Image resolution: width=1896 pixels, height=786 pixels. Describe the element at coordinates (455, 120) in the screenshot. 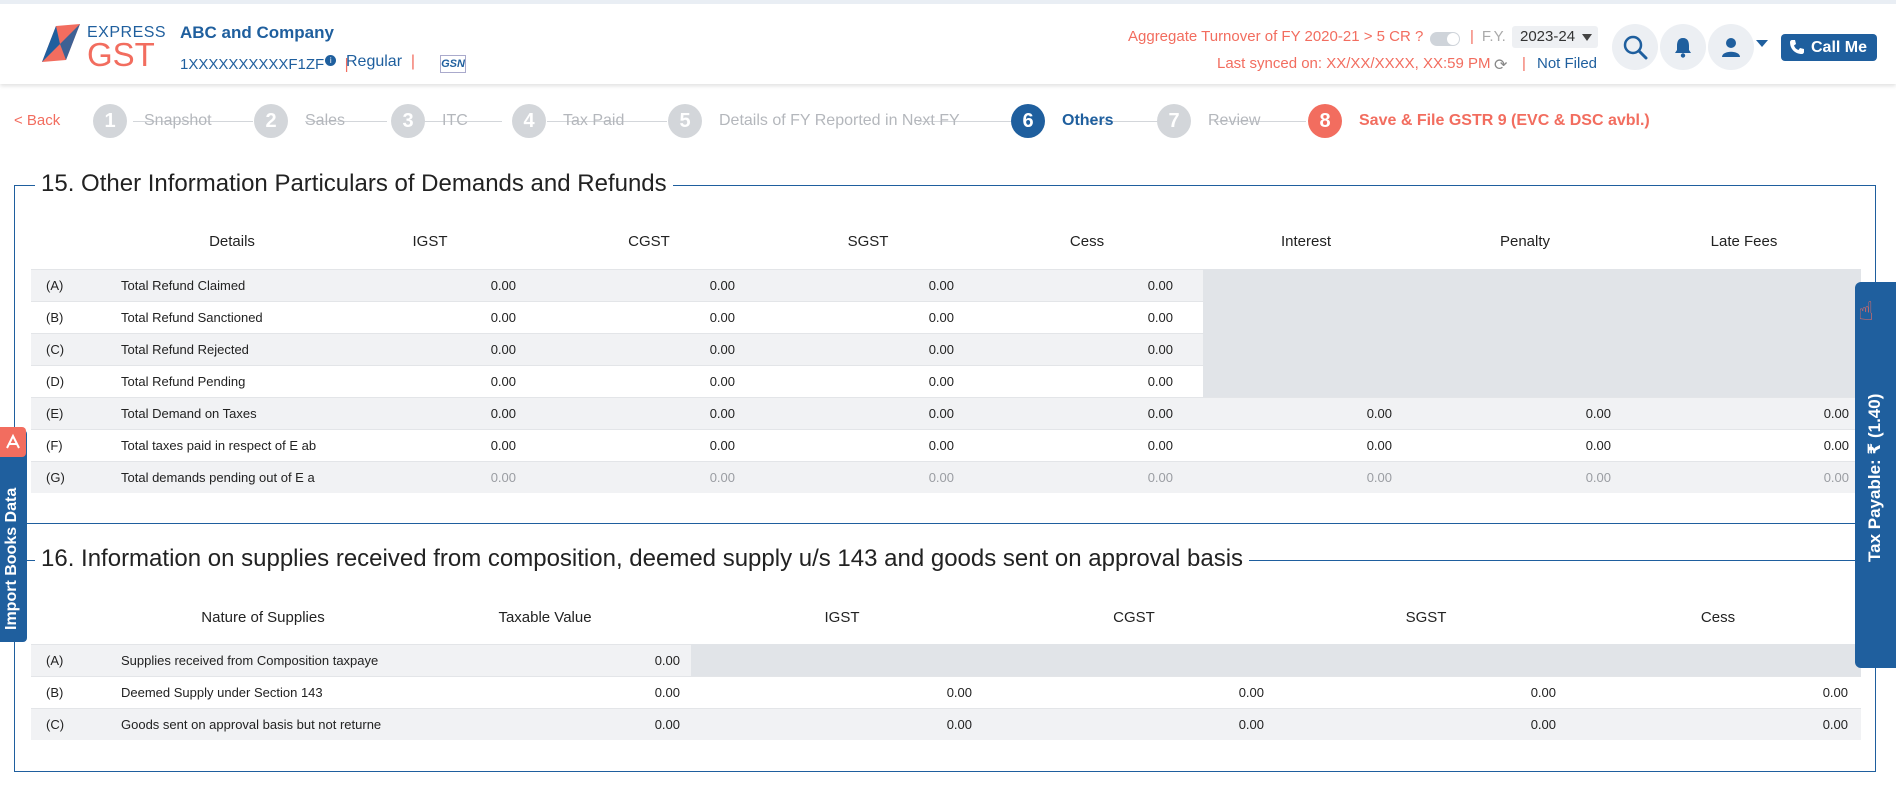

I see `step-label: ITC` at that location.